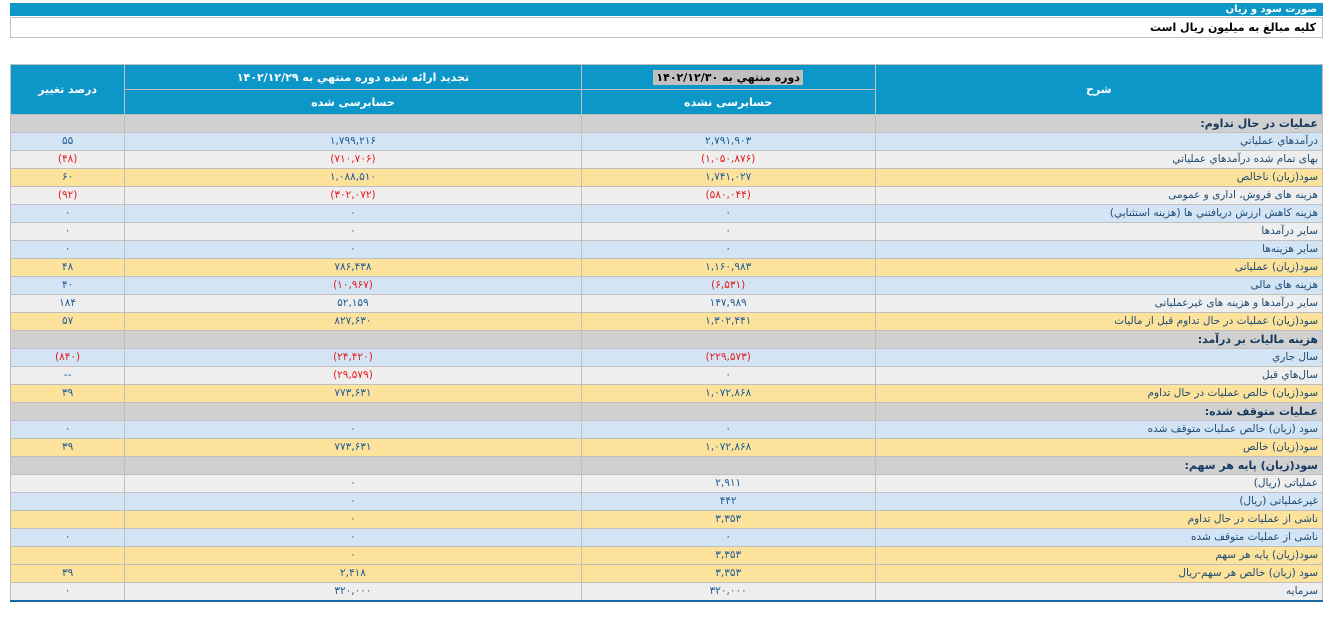  What do you see at coordinates (1099, 267) in the screenshot?
I see `row-label: سود(زيان) عملياتی` at bounding box center [1099, 267].